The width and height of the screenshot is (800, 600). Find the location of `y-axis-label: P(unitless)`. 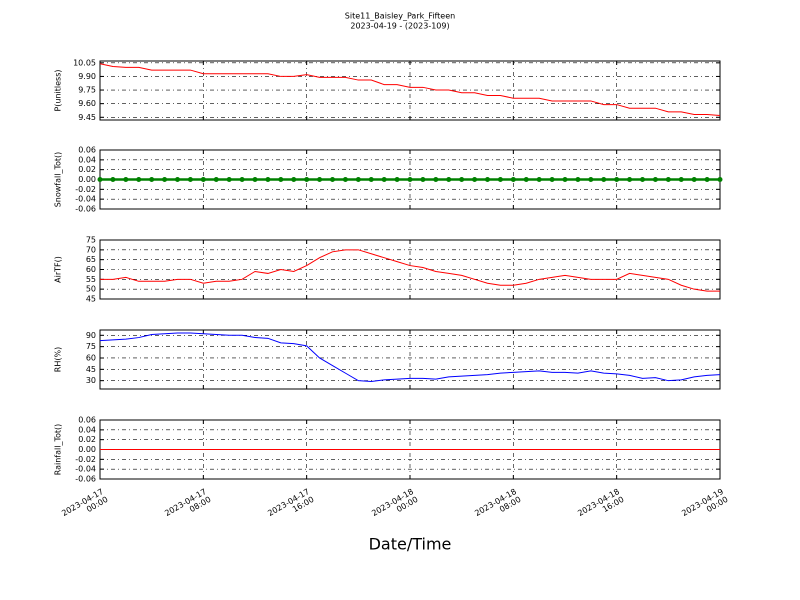

y-axis-label: P(unitless) is located at coordinates (58, 90).